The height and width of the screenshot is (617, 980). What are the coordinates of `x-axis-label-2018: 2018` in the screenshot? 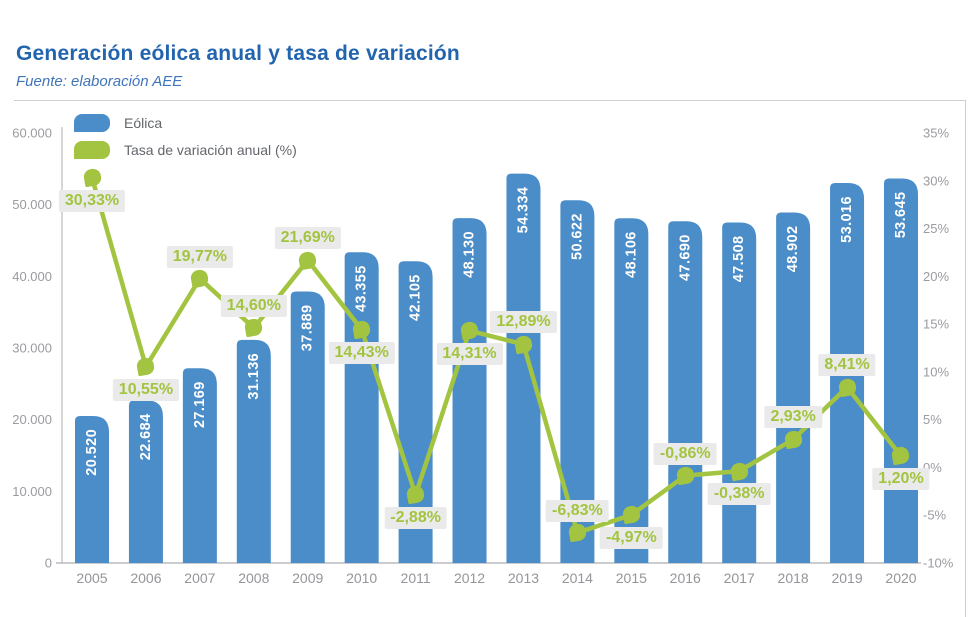 It's located at (793, 578).